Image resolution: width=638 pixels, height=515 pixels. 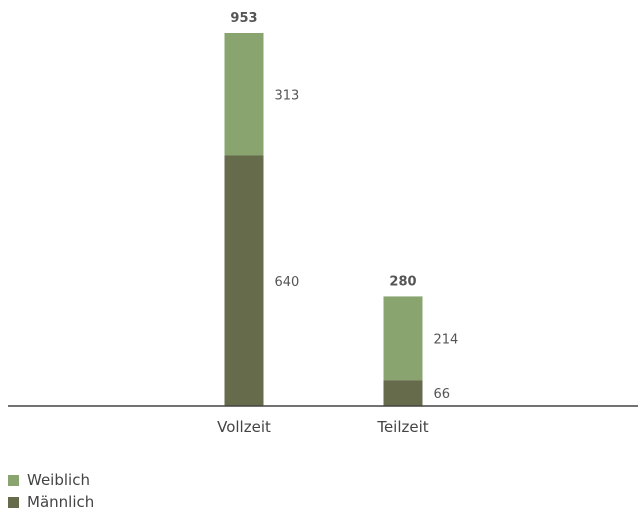 What do you see at coordinates (287, 282) in the screenshot?
I see `data-label-vollzeit-maennlich: 640` at bounding box center [287, 282].